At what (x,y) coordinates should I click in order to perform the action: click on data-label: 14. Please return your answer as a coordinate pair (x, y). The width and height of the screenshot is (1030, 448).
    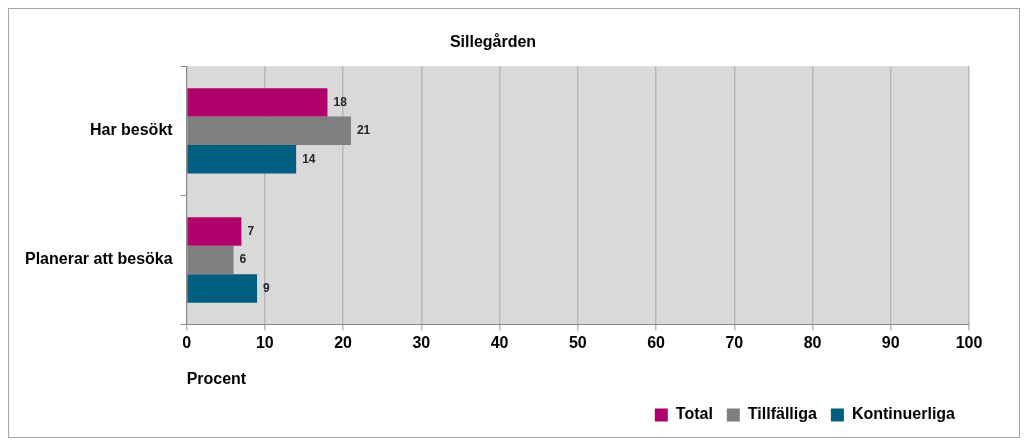
    Looking at the image, I should click on (309, 158).